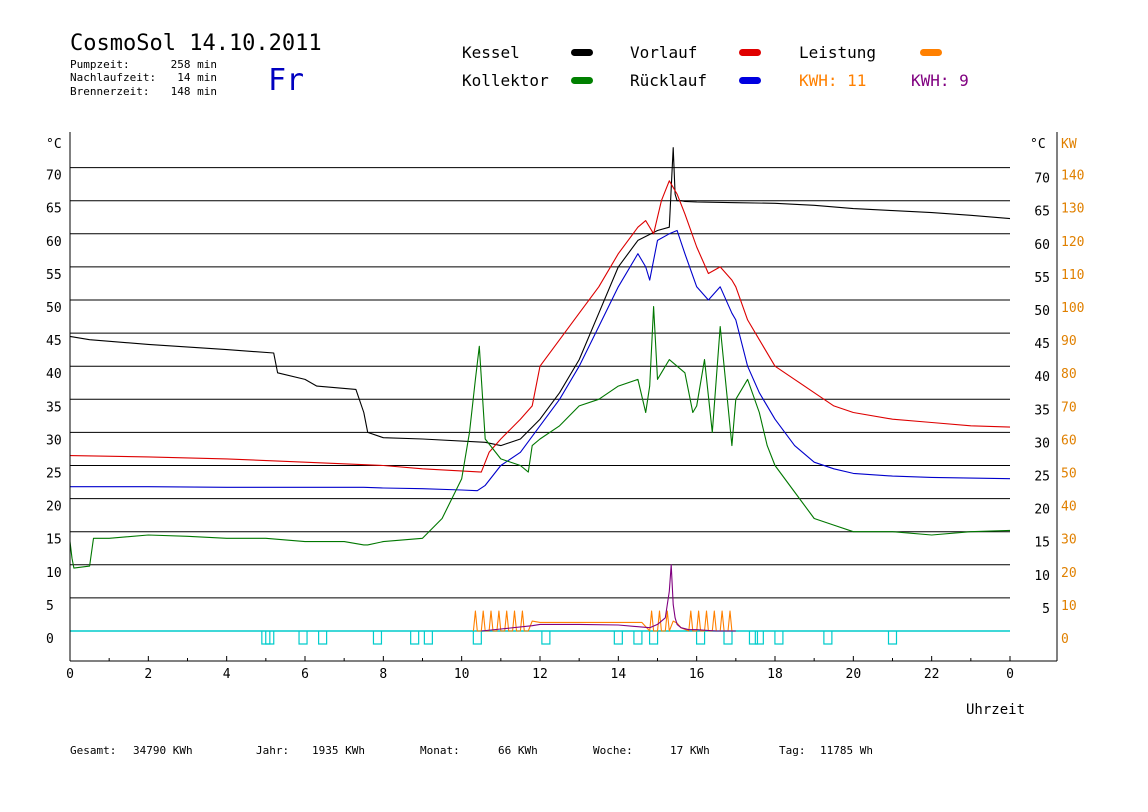  What do you see at coordinates (54, 144) in the screenshot?
I see `left-axis-unit: °C` at bounding box center [54, 144].